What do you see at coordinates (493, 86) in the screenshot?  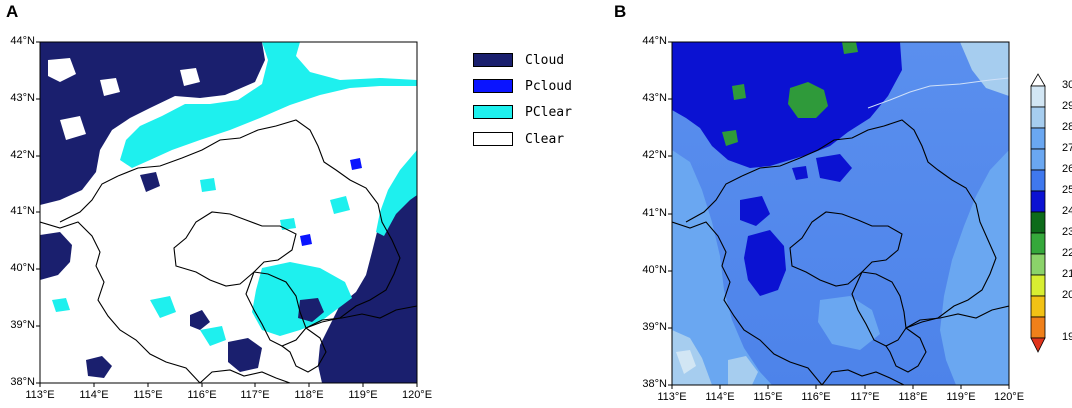 I see `legend-swatch-pcloud` at bounding box center [493, 86].